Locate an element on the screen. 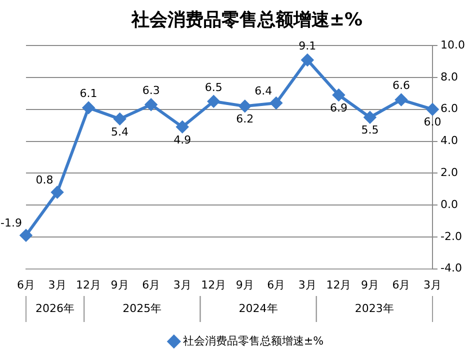 Image resolution: width=474 pixels, height=357 pixels. data-label: 6.6 is located at coordinates (401, 85).